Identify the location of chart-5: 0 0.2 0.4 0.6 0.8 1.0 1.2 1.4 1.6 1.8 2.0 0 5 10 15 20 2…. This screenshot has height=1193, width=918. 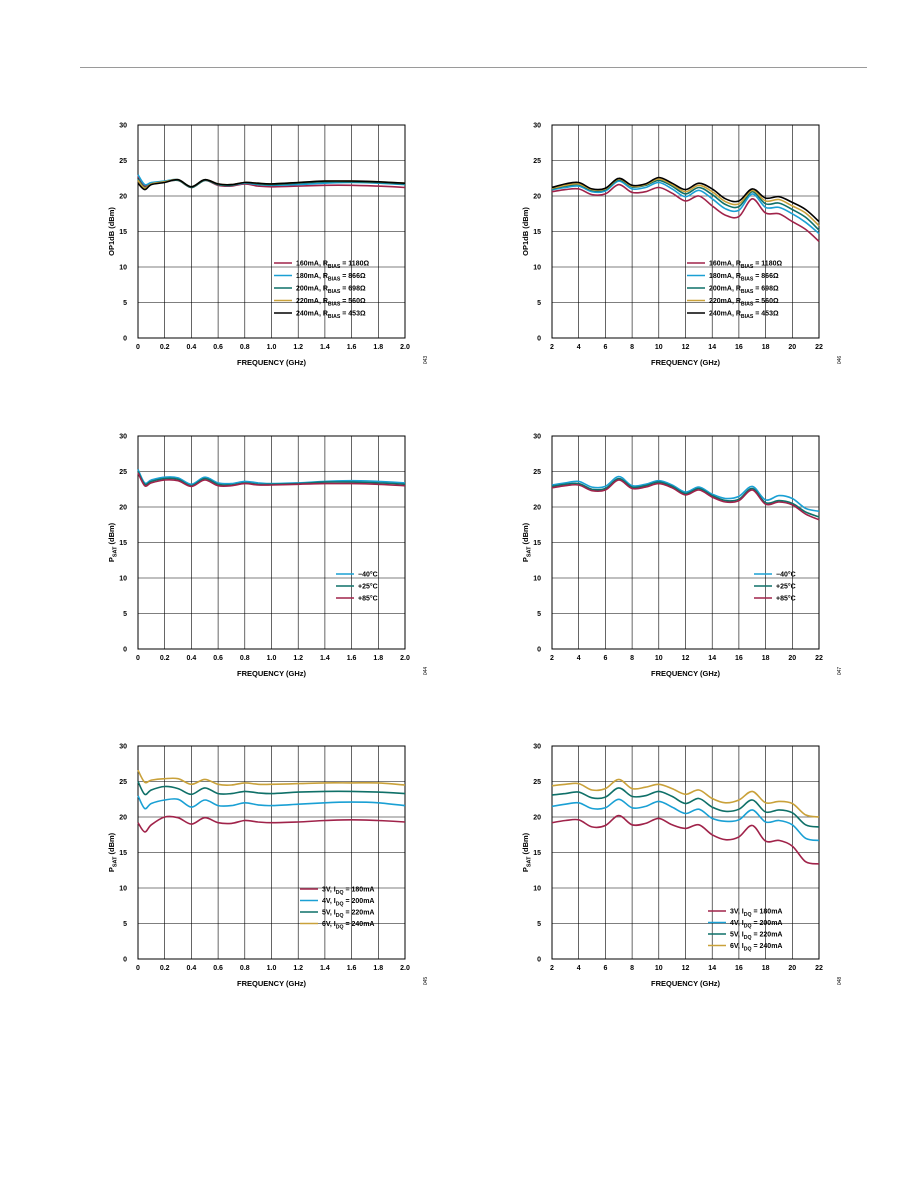
(268, 866).